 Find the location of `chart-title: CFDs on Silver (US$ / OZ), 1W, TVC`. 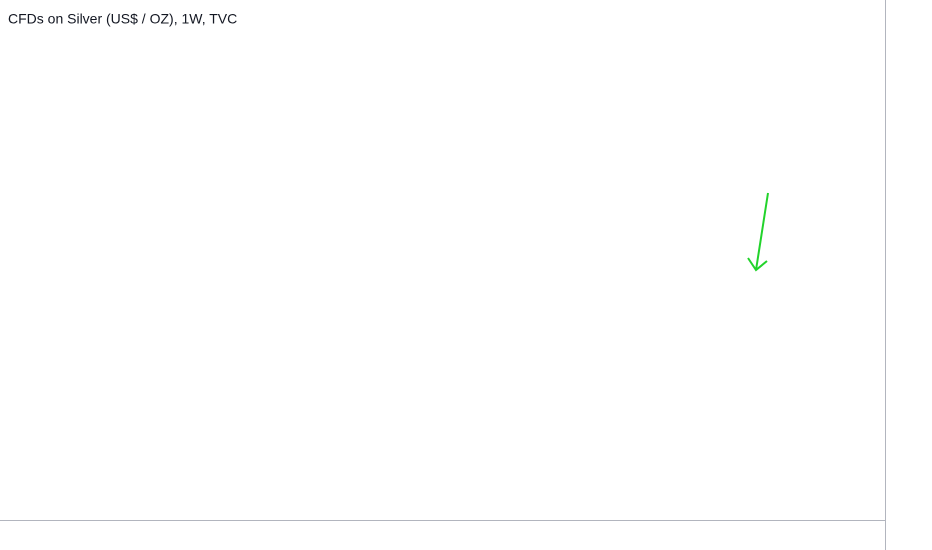

chart-title: CFDs on Silver (US$ / OZ), 1W, TVC is located at coordinates (122, 19).